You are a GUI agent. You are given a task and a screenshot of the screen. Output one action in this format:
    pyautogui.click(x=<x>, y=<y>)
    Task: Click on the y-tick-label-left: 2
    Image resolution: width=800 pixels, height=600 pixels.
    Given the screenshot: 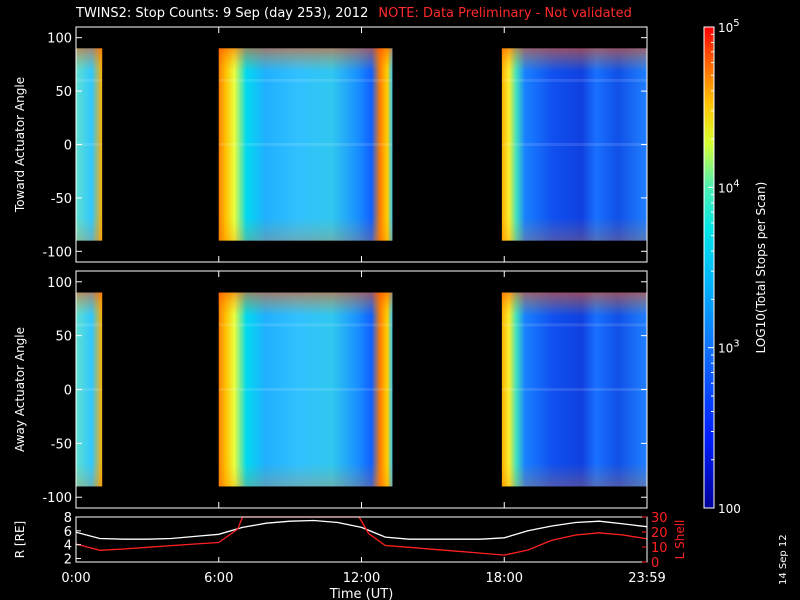 What is the action you would take?
    pyautogui.click(x=68, y=560)
    